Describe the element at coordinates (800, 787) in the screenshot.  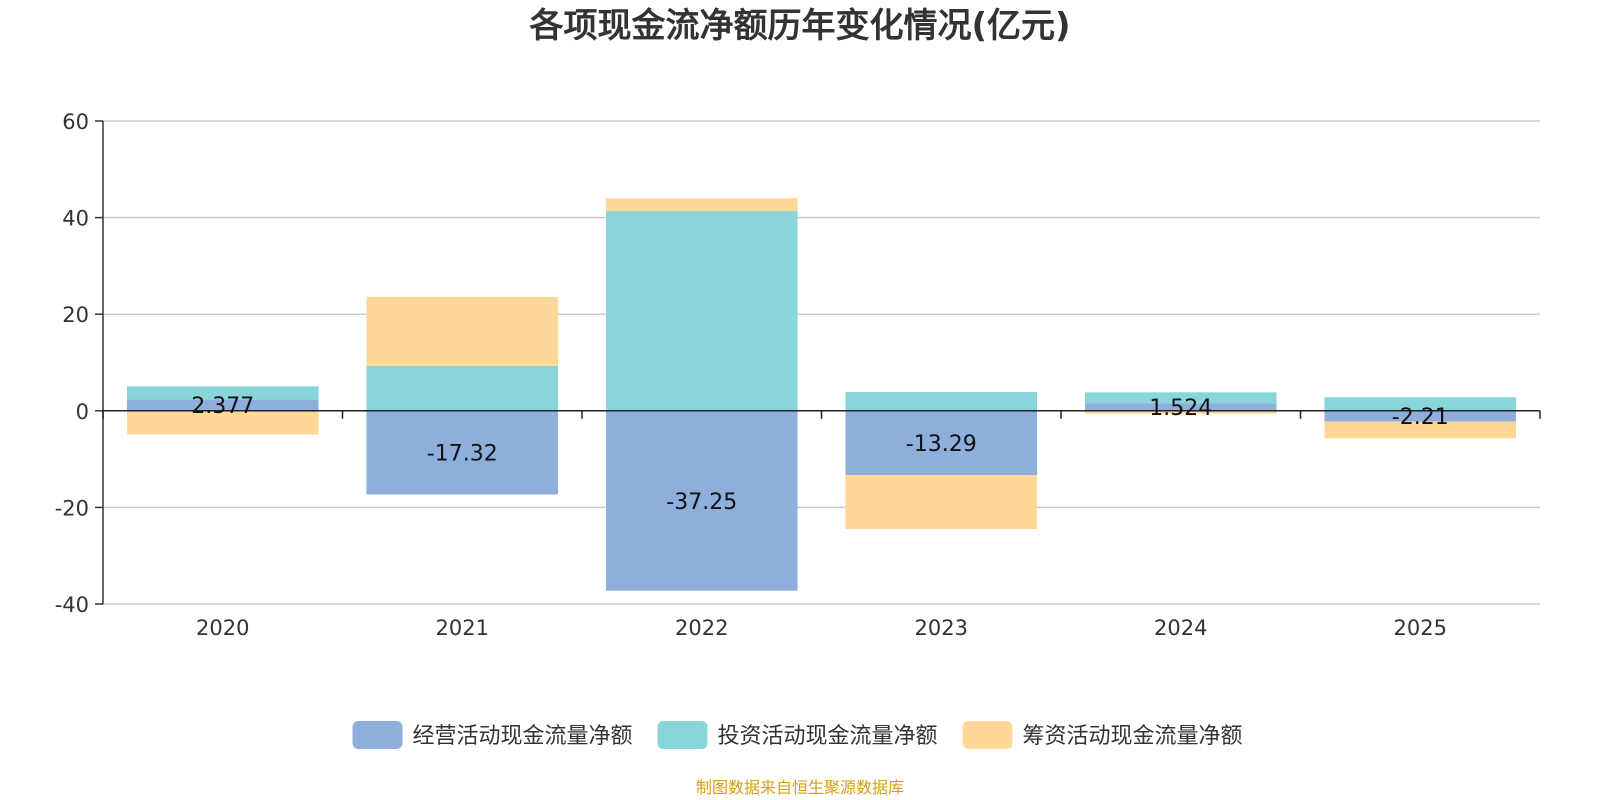
I see `source-note: 制图数据来自恒生聚源数据库` at that location.